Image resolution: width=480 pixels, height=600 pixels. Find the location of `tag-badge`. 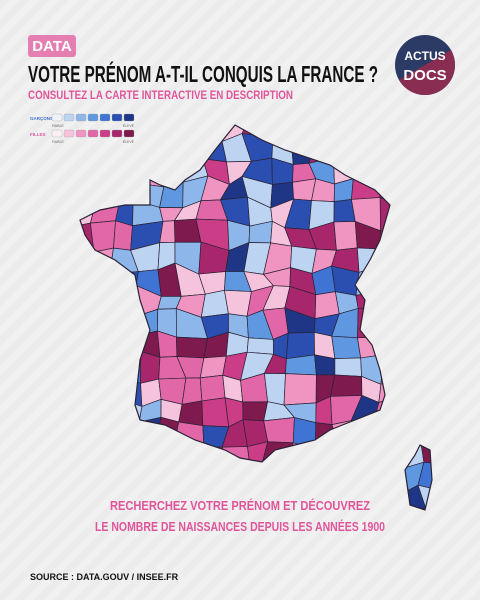

tag-badge is located at coordinates (52, 46).